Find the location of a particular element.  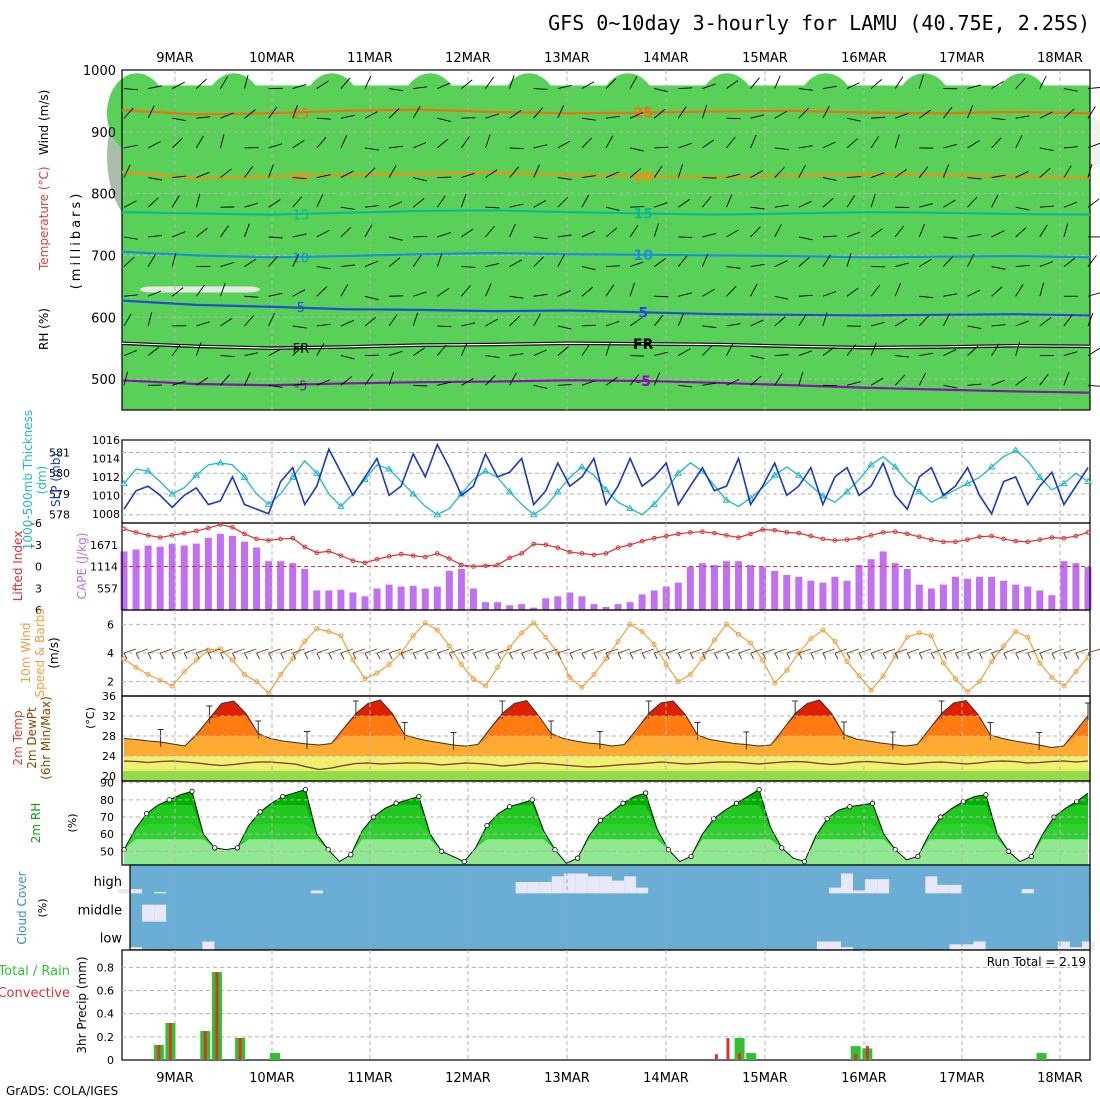

rh2m-axis-label: 2m RH is located at coordinates (36, 823).